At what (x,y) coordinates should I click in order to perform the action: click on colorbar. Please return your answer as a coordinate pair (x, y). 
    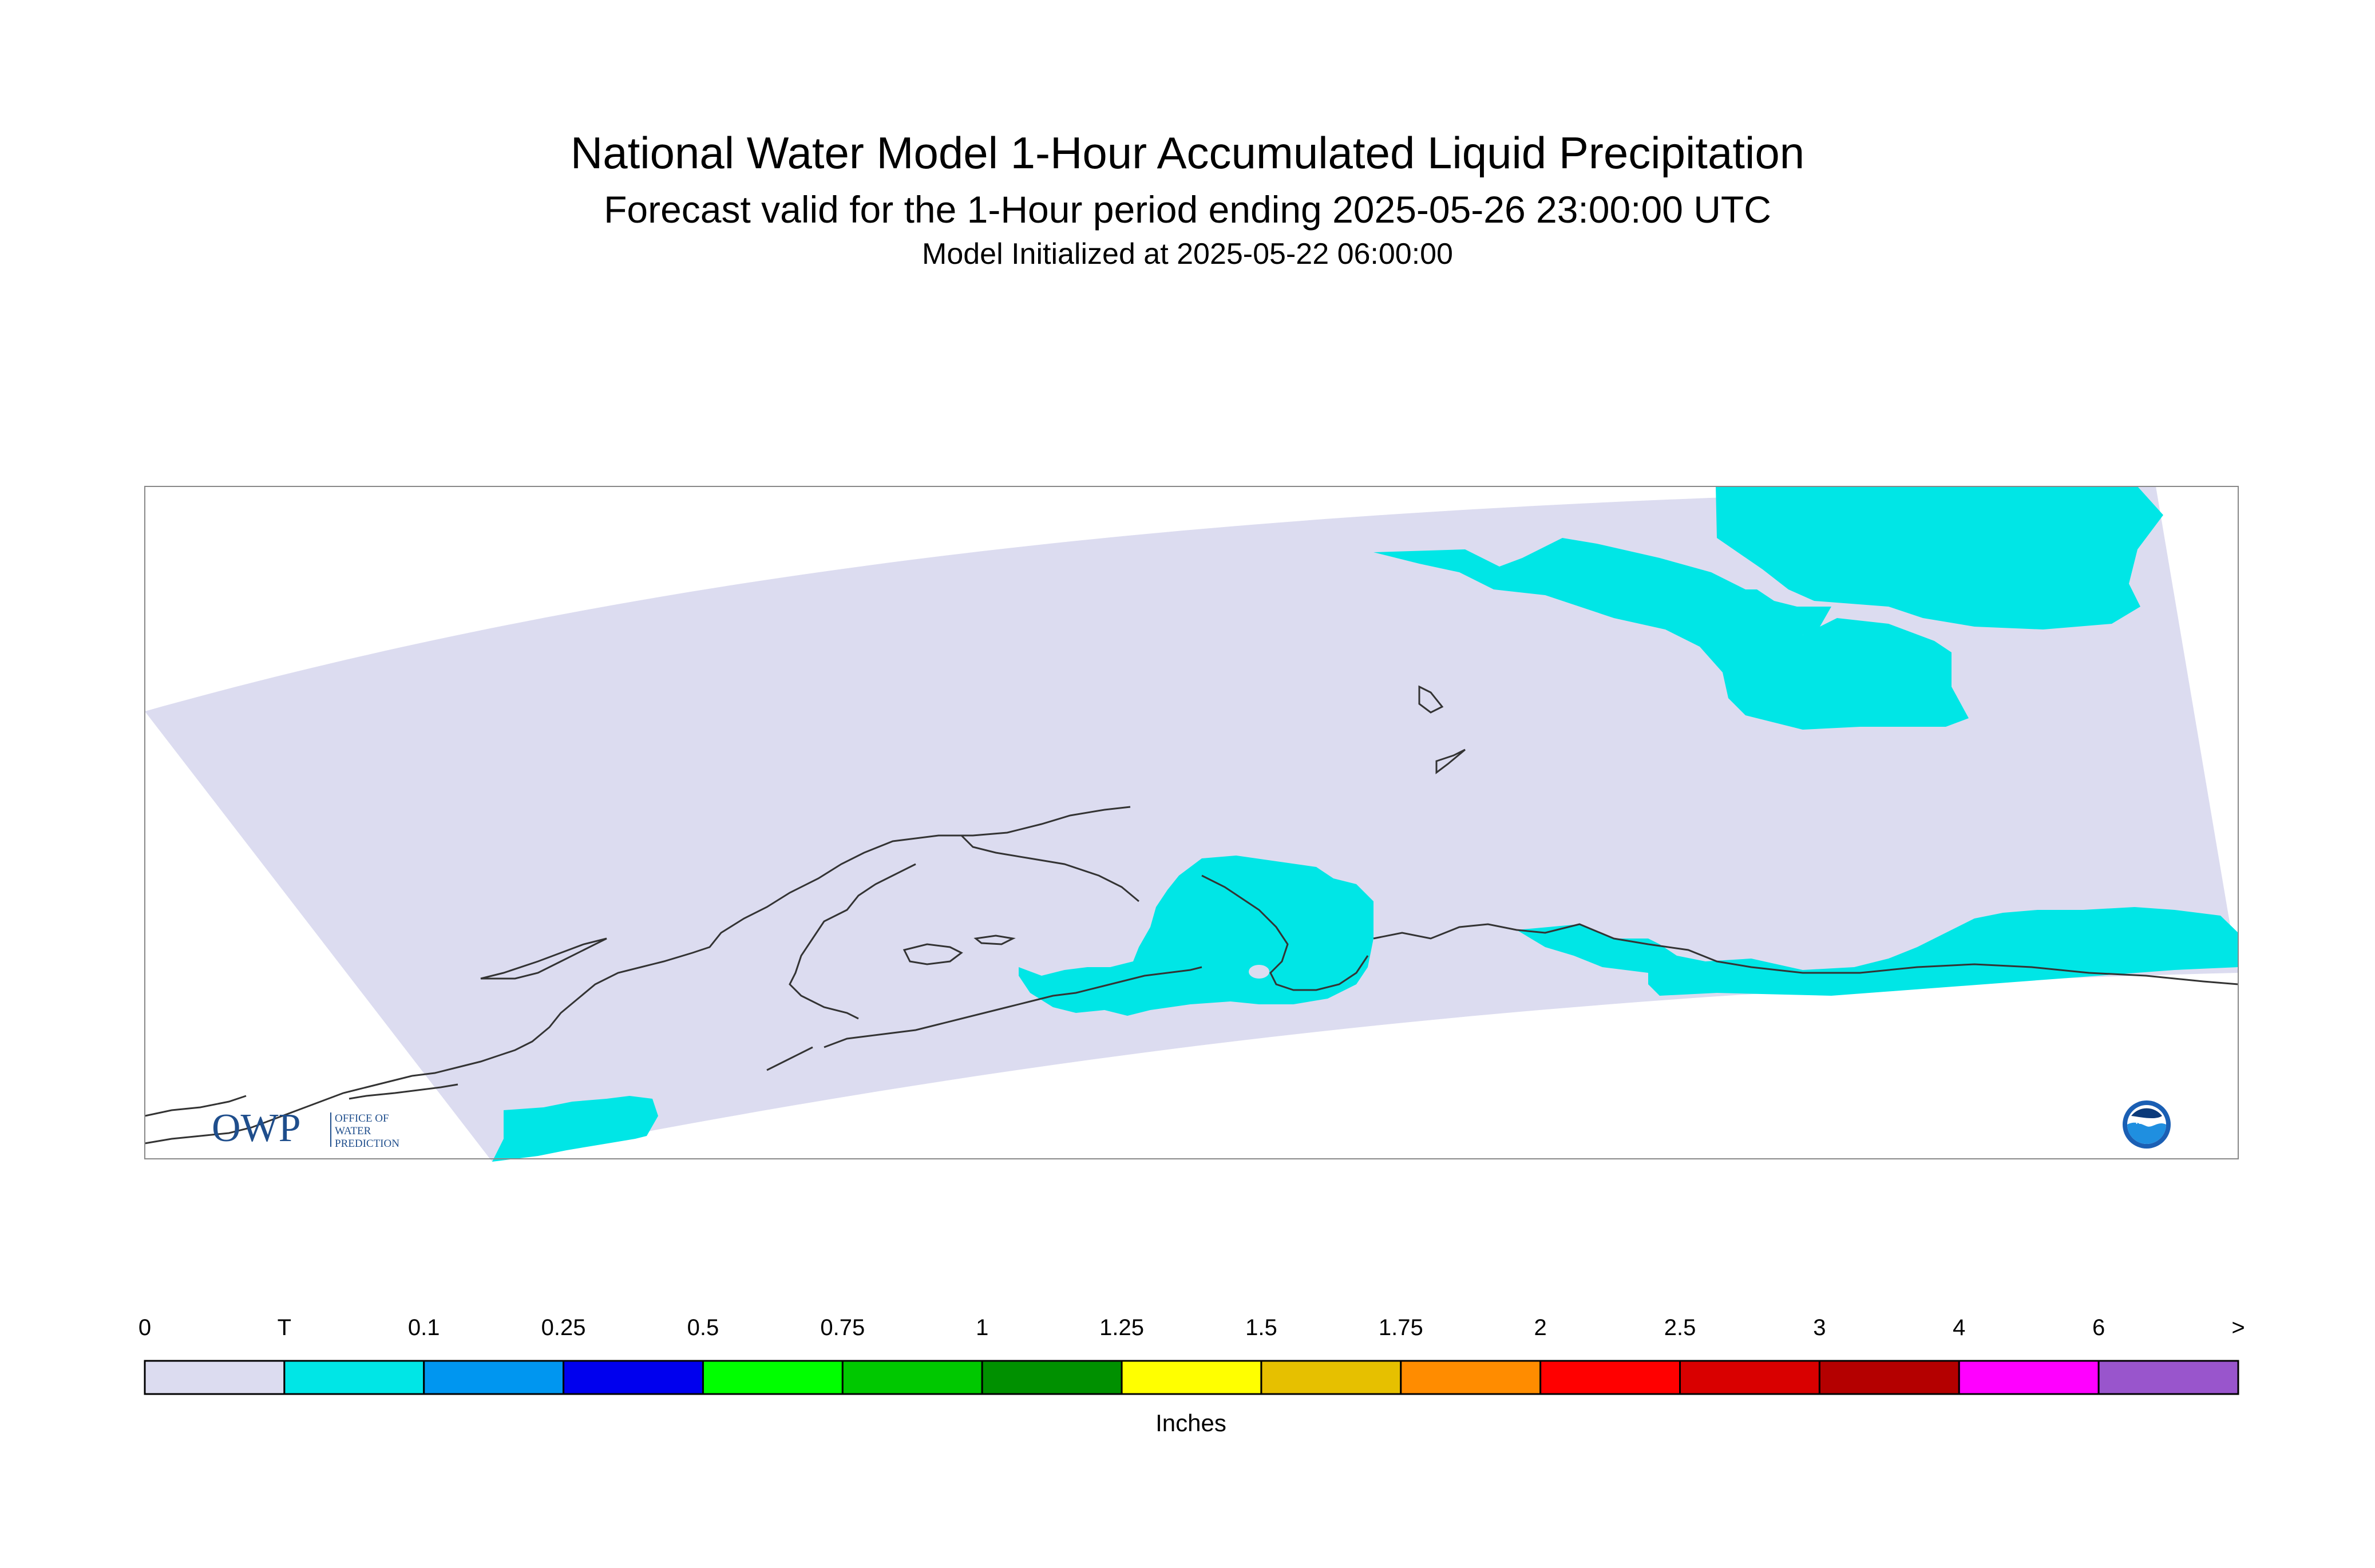
    Looking at the image, I should click on (1191, 1377).